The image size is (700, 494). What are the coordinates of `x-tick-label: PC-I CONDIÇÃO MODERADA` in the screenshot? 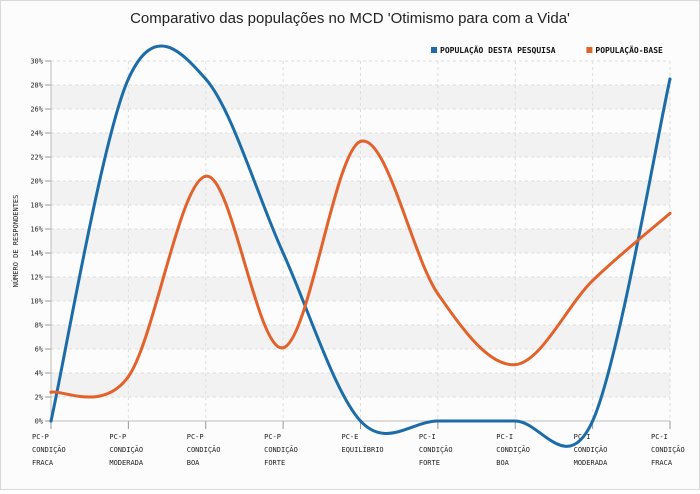 It's located at (591, 450).